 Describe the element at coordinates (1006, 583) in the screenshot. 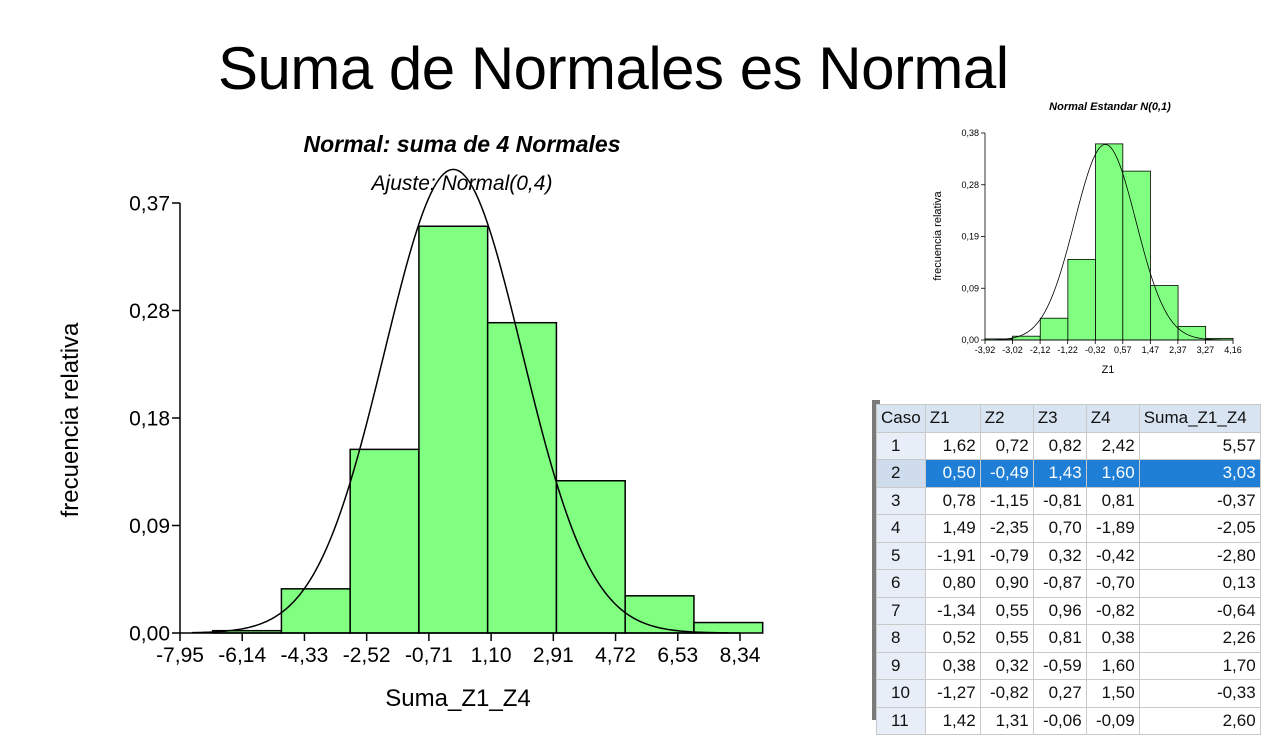

I see `table-cell: 0,90` at that location.